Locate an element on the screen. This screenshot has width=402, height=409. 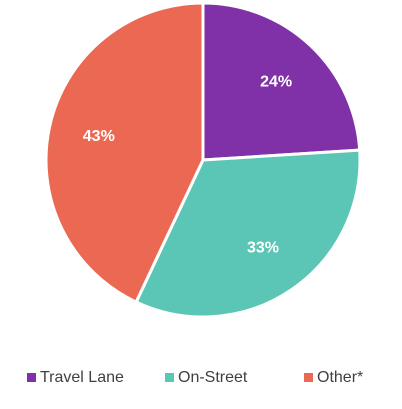
legend-label: Travel Lane is located at coordinates (82, 377).